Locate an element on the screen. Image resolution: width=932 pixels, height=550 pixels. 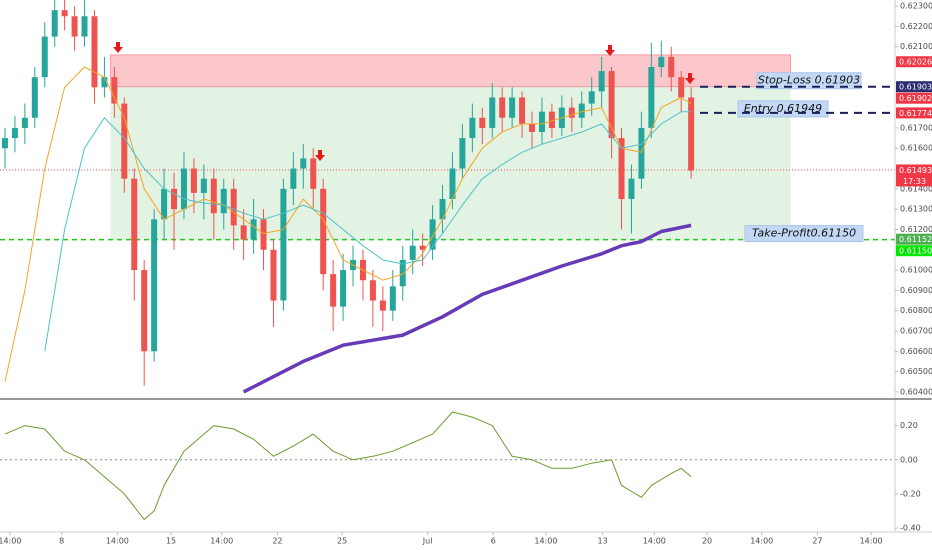
price-label: 0.61902 is located at coordinates (915, 98).